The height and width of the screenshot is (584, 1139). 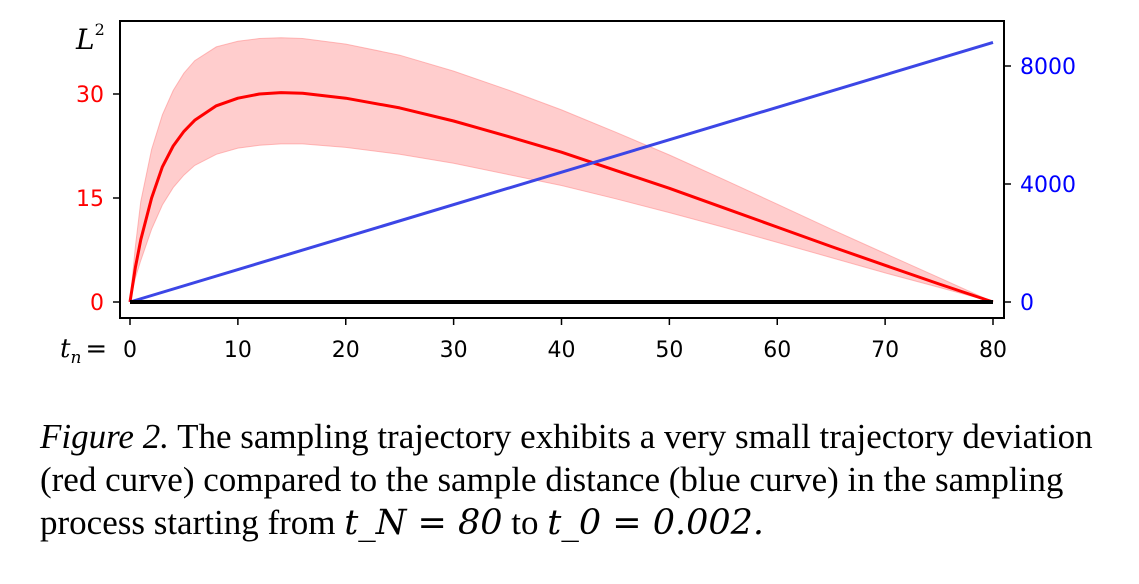 What do you see at coordinates (423, 523) in the screenshot?
I see `caption-math-tn: t_N = 80` at bounding box center [423, 523].